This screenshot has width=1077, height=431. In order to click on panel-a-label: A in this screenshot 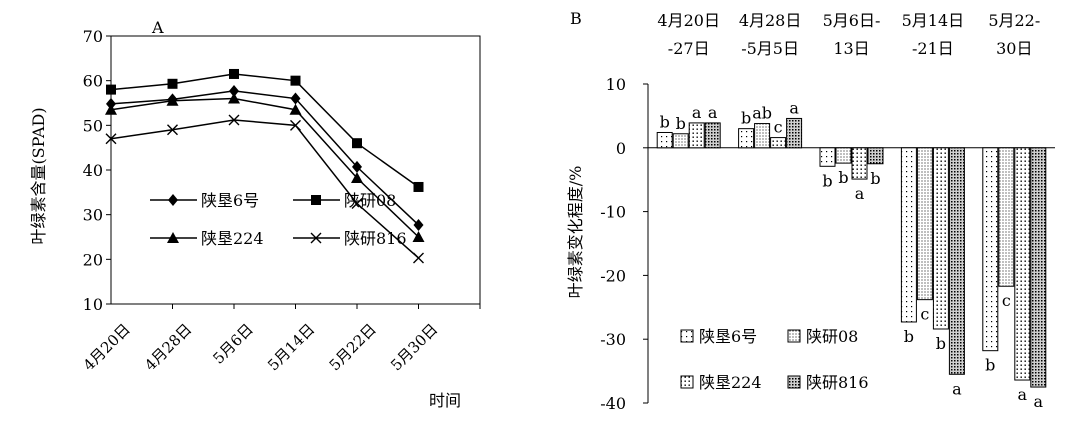, I will do `click(157, 27)`.